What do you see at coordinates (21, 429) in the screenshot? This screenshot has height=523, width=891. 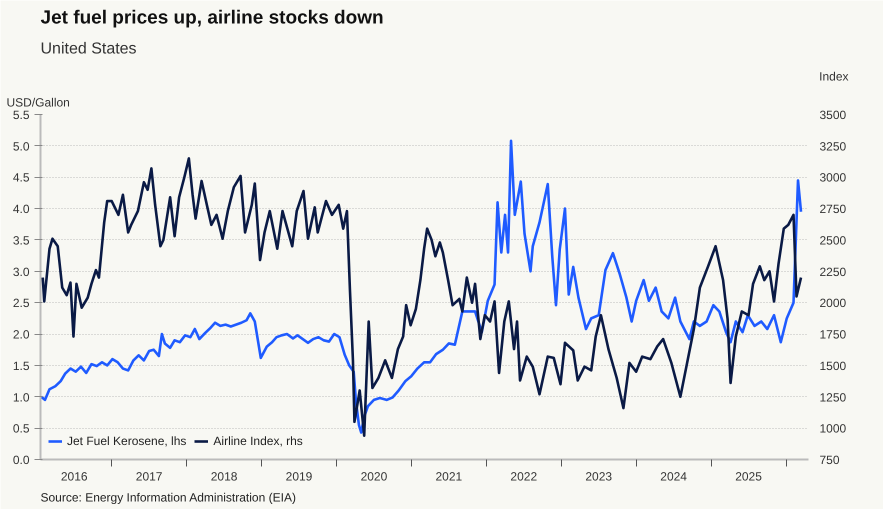 I see `y-tick-label: 0.5` at bounding box center [21, 429].